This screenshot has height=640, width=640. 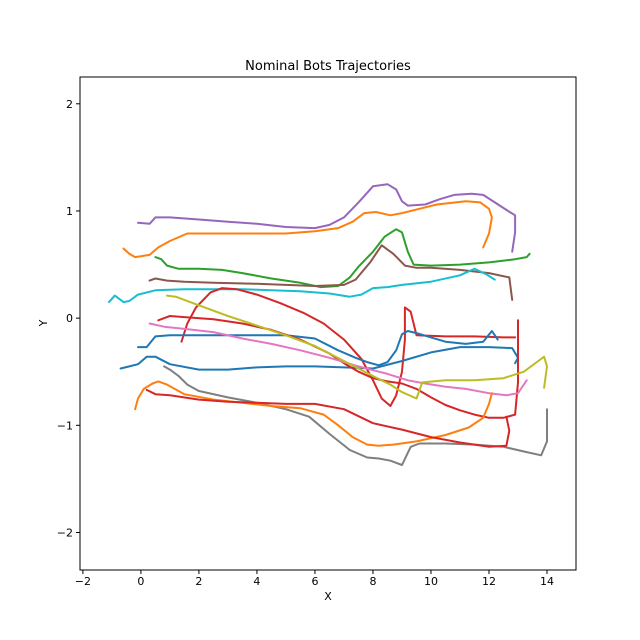 What do you see at coordinates (140, 581) in the screenshot?
I see `x-tick-label: 0` at bounding box center [140, 581].